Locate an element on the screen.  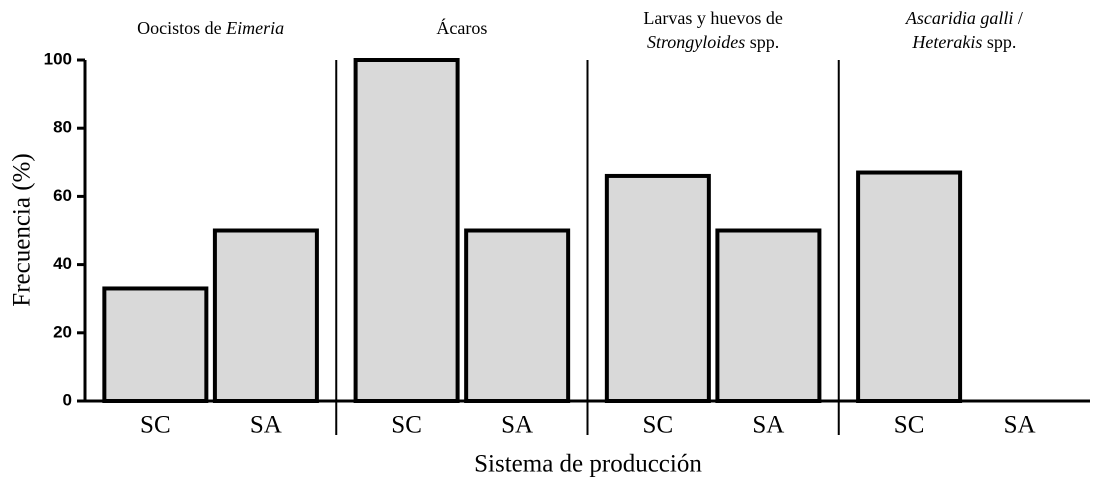
panel-title-part: Heterakis is located at coordinates (946, 42).